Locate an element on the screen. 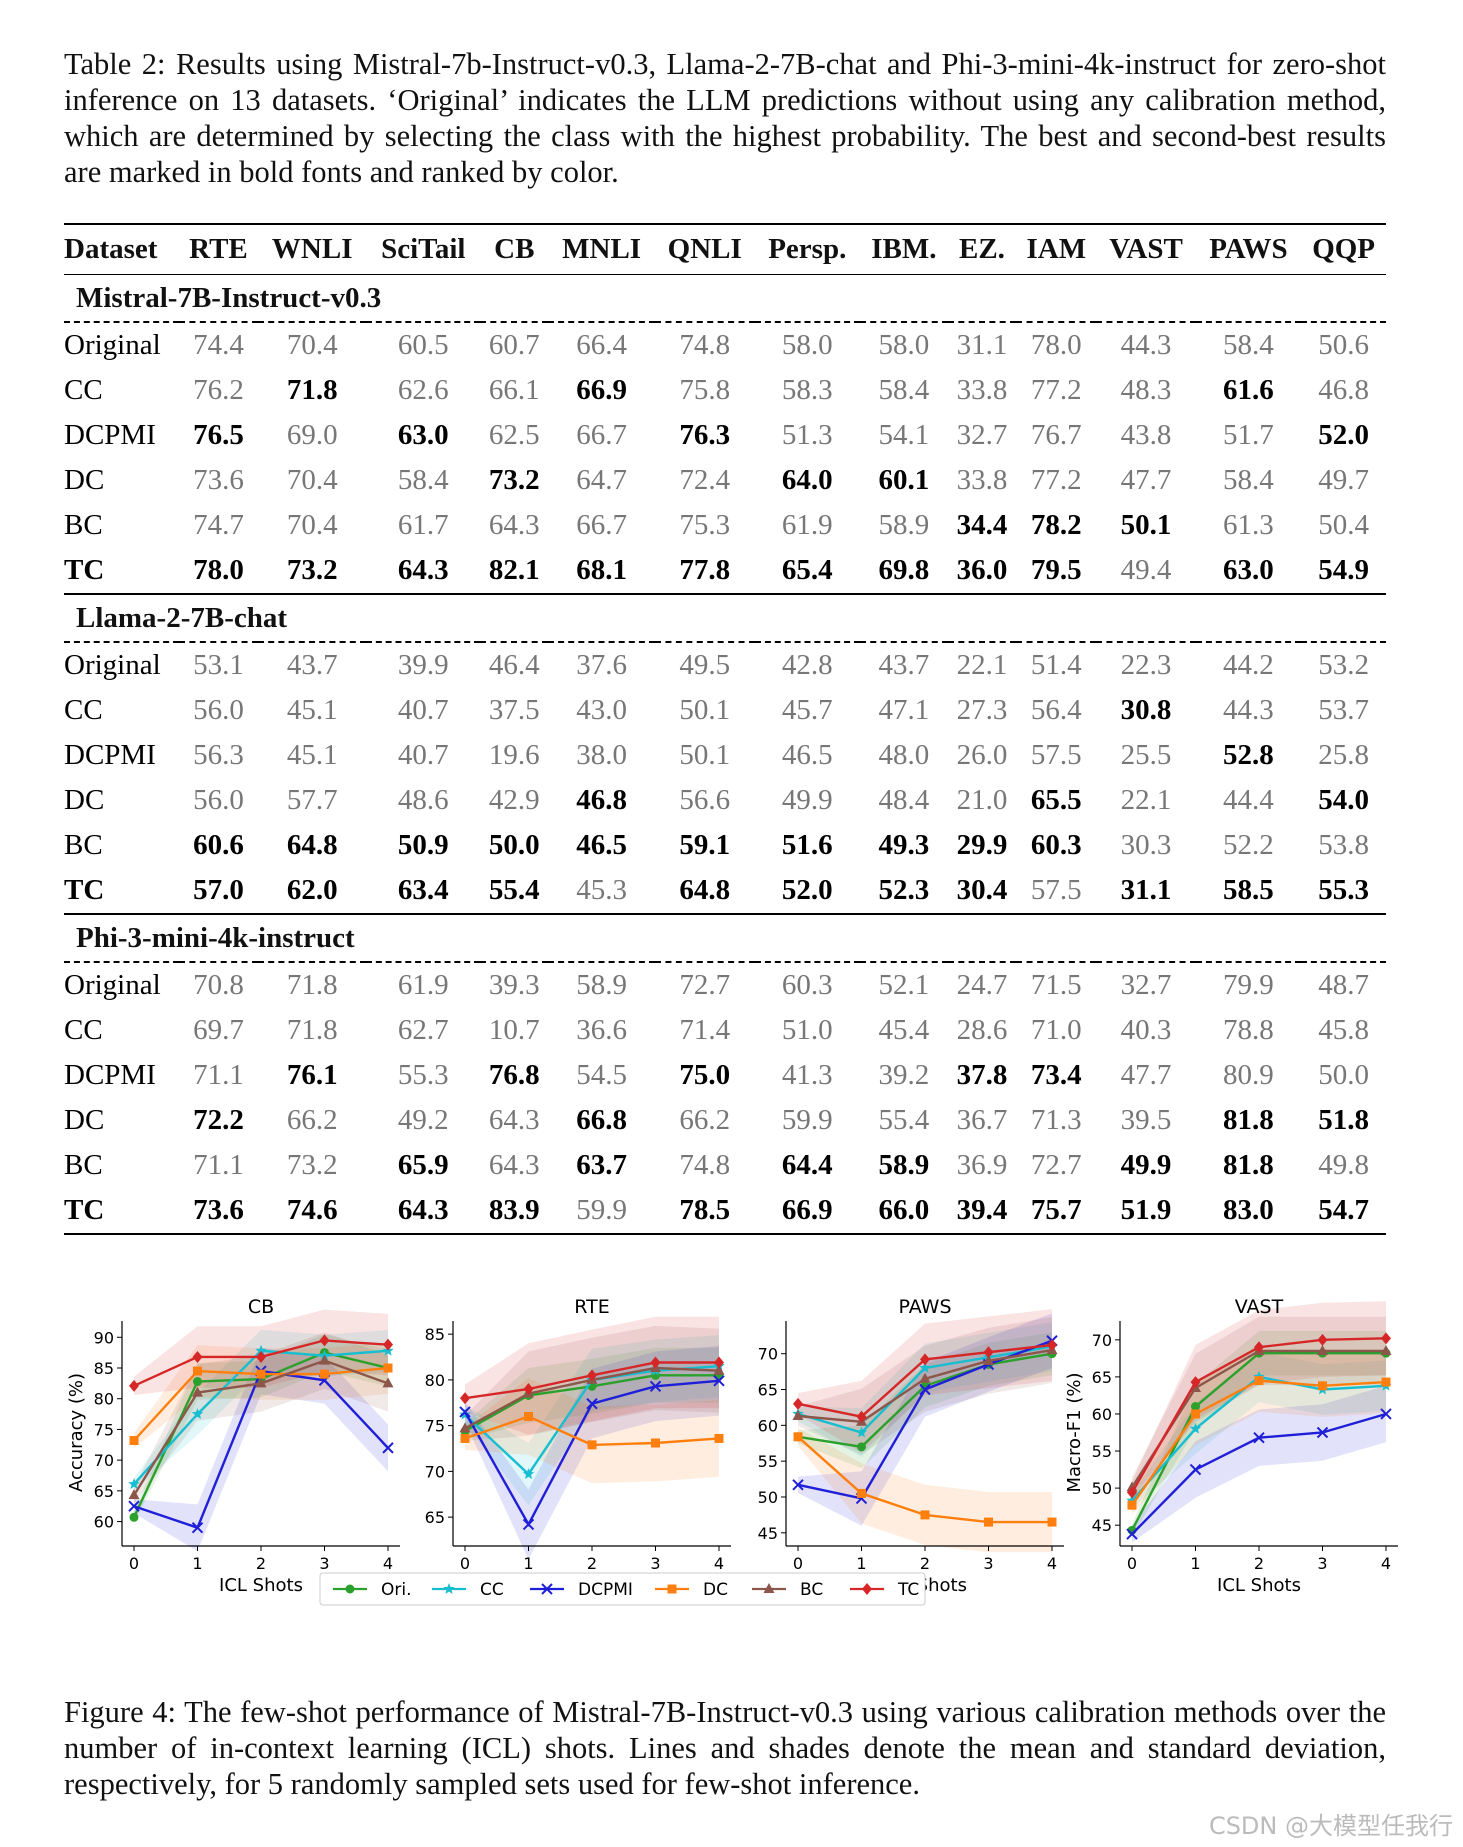 The image size is (1463, 1847). value-cell: 76.5 is located at coordinates (218, 435).